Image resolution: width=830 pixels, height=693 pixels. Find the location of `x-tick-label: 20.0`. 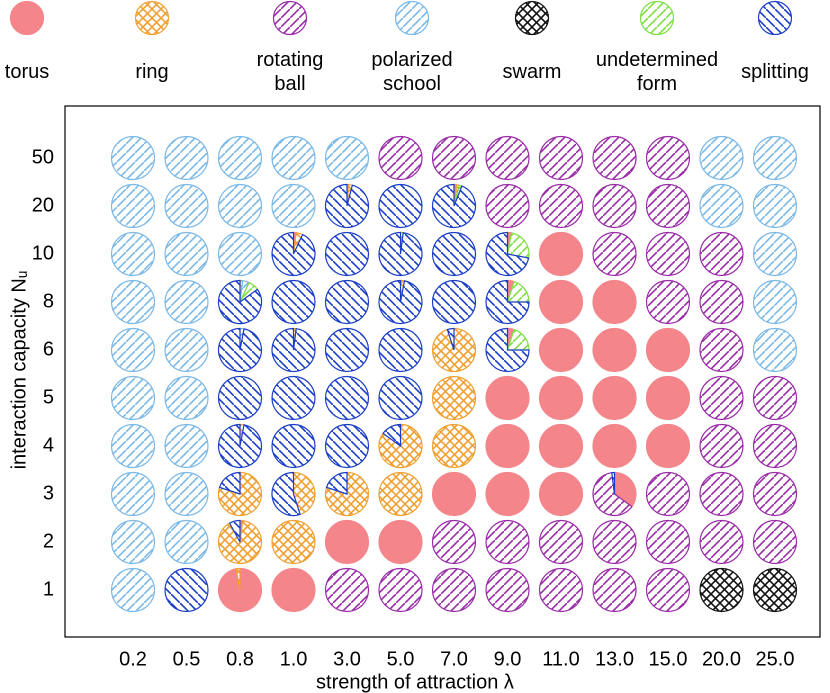

x-tick-label: 20.0 is located at coordinates (721, 659).